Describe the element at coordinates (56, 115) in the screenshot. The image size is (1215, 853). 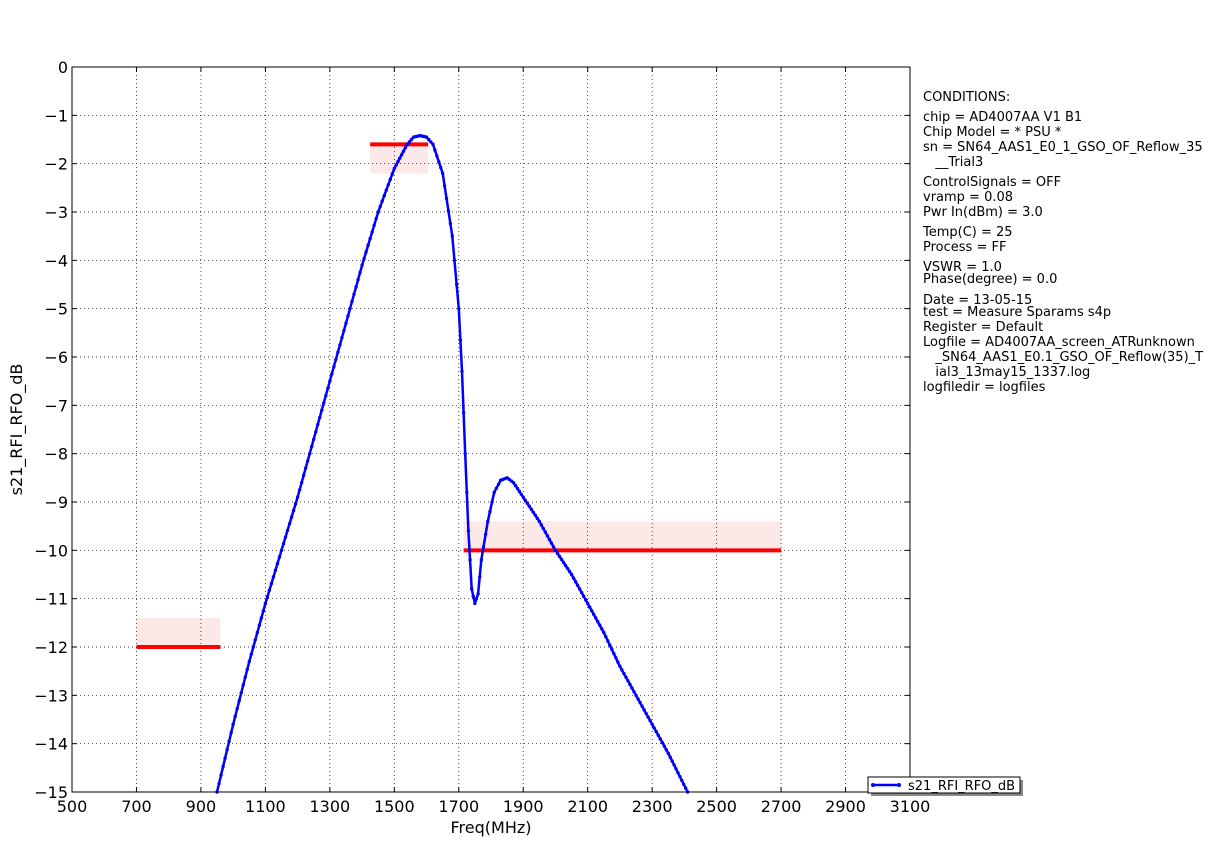
I see `y-tick-label: −1` at that location.